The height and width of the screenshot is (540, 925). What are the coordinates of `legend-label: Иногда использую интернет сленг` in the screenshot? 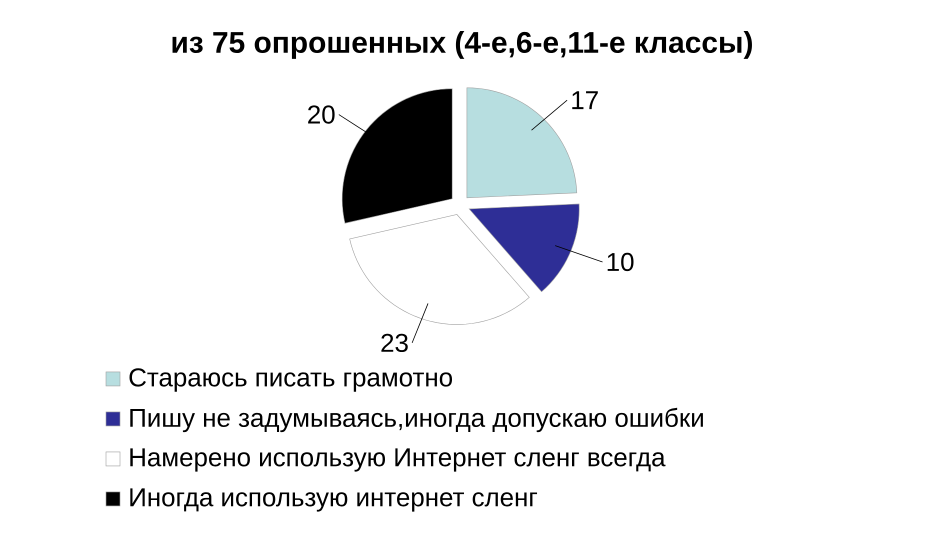 It's located at (334, 500).